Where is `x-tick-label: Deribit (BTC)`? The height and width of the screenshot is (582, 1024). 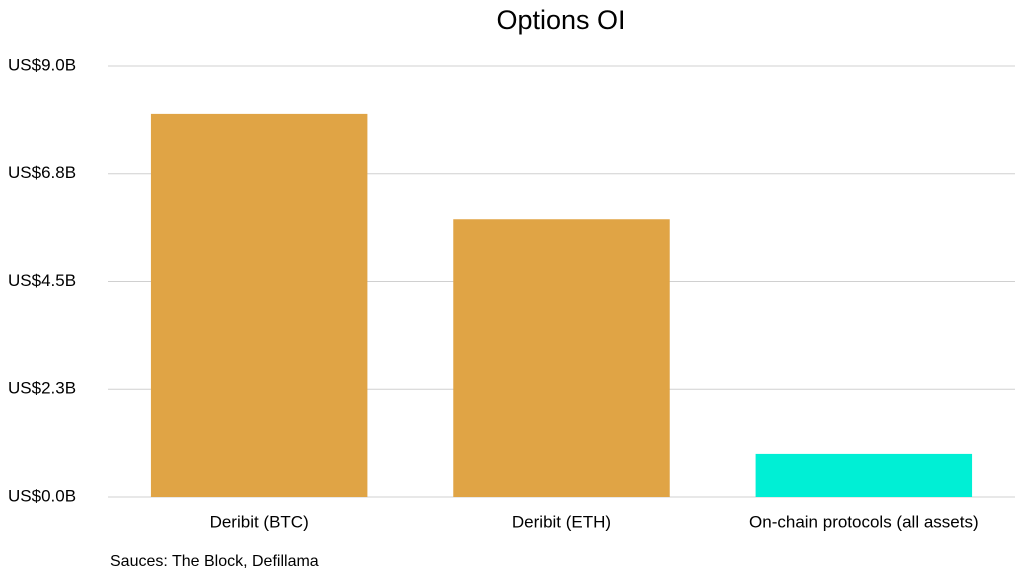 x-tick-label: Deribit (BTC) is located at coordinates (259, 521).